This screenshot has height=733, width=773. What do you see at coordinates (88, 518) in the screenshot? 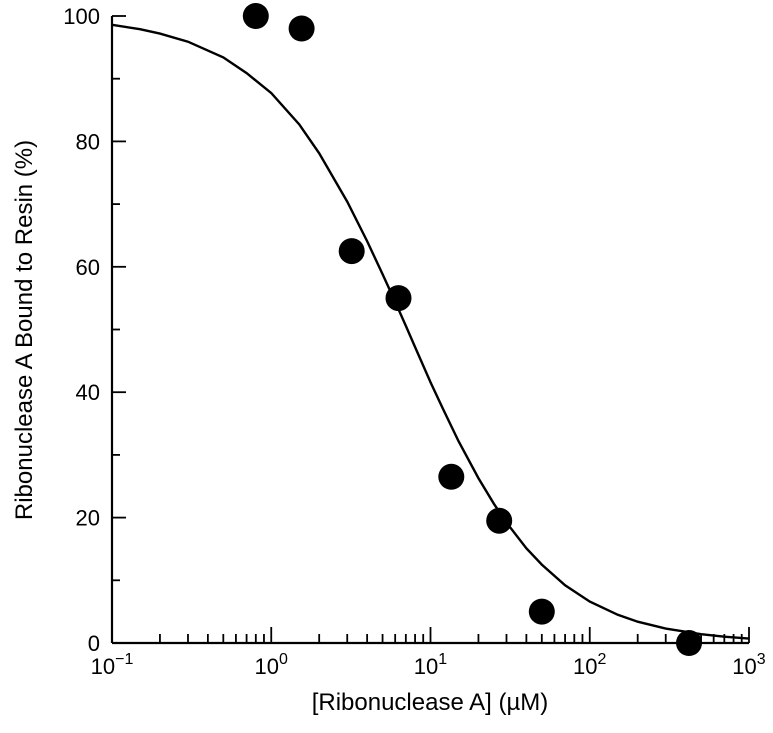
I see `y-tick-label: 20` at bounding box center [88, 518].